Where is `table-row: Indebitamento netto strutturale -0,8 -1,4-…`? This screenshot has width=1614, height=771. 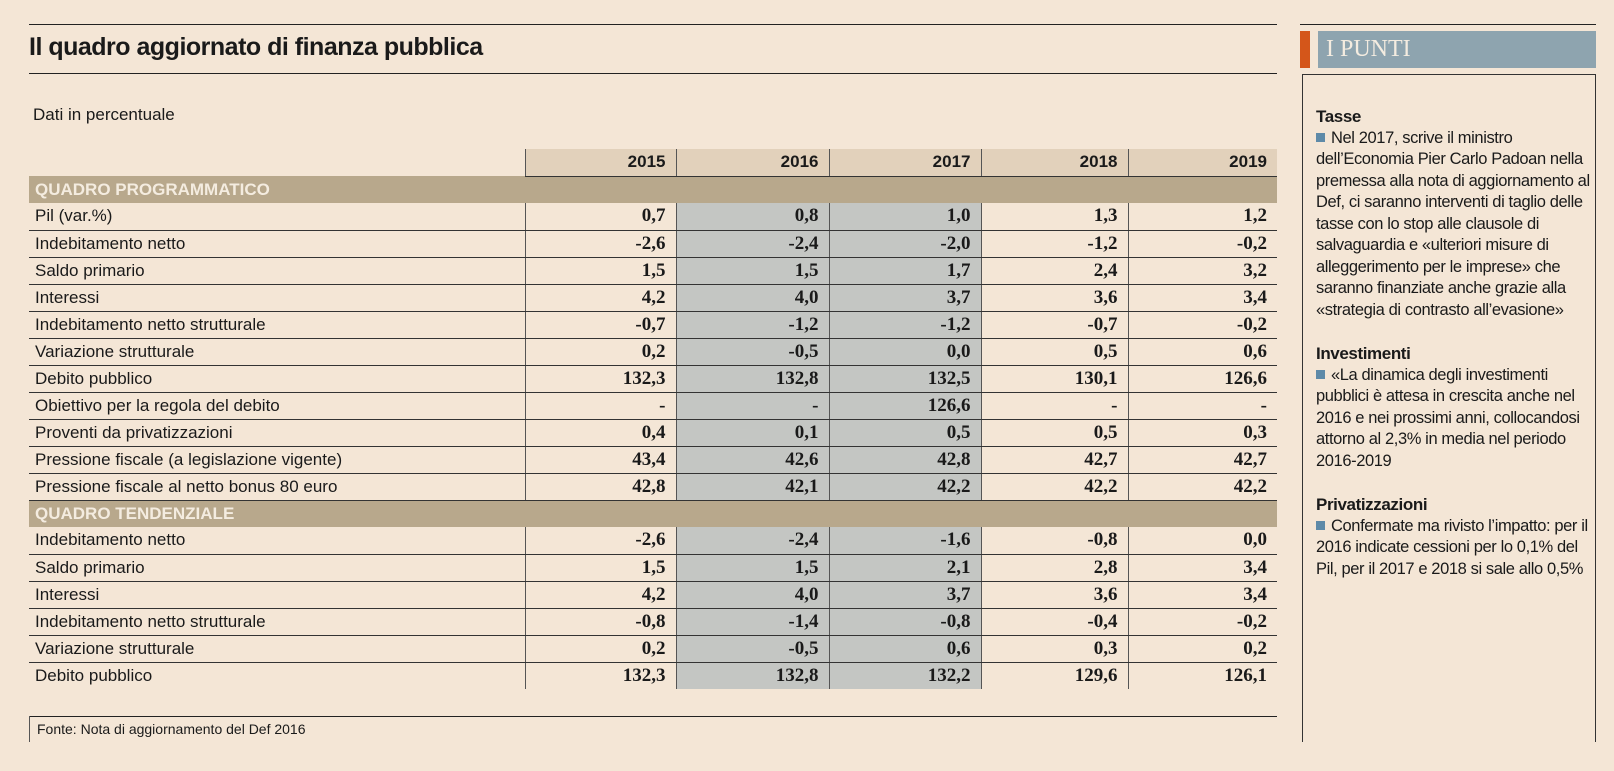
table-row: Indebitamento netto strutturale -0,8 -1,4-… is located at coordinates (653, 622).